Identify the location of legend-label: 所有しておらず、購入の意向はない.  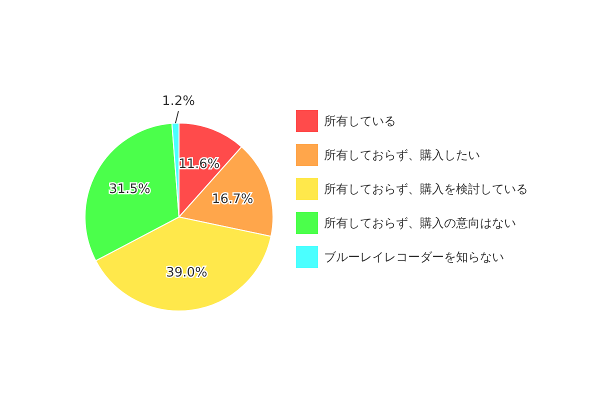
(420, 223).